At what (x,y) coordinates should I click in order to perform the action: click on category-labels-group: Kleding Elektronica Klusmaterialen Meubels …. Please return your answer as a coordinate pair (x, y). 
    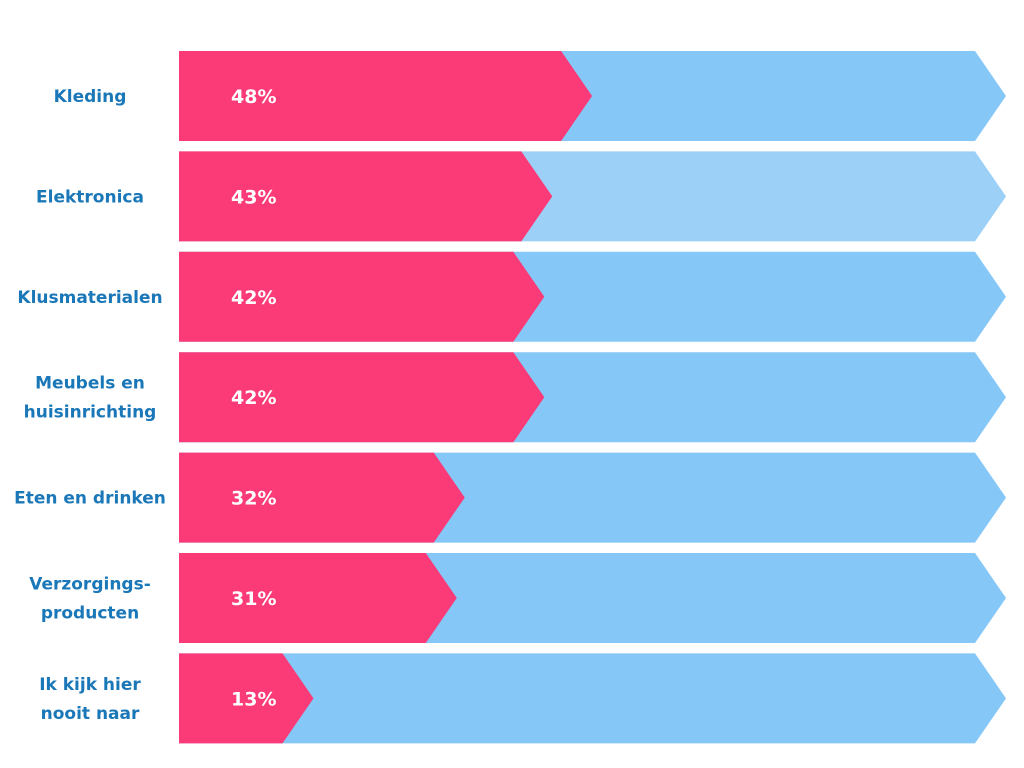
    Looking at the image, I should click on (90, 405).